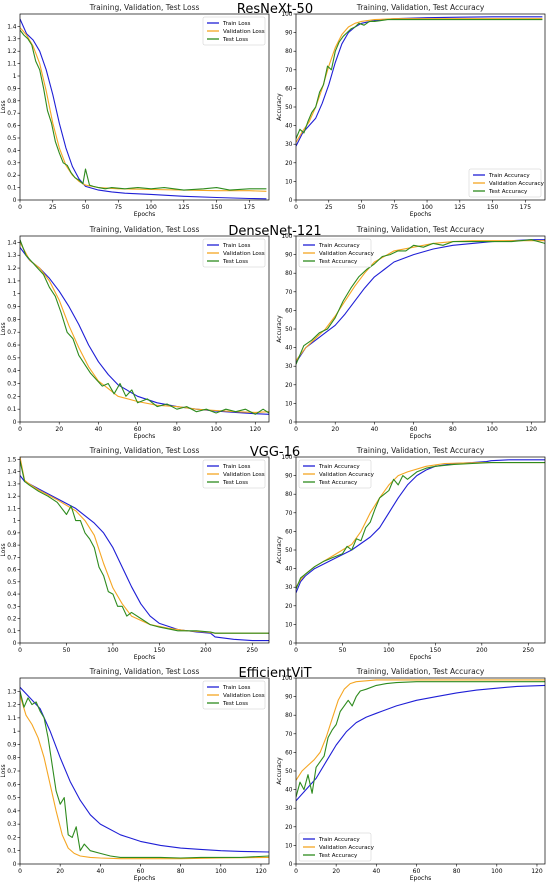 The width and height of the screenshot is (550, 885). Describe the element at coordinates (275, 231) in the screenshot. I see `model-title-densenet121: DenseNet-121` at that location.